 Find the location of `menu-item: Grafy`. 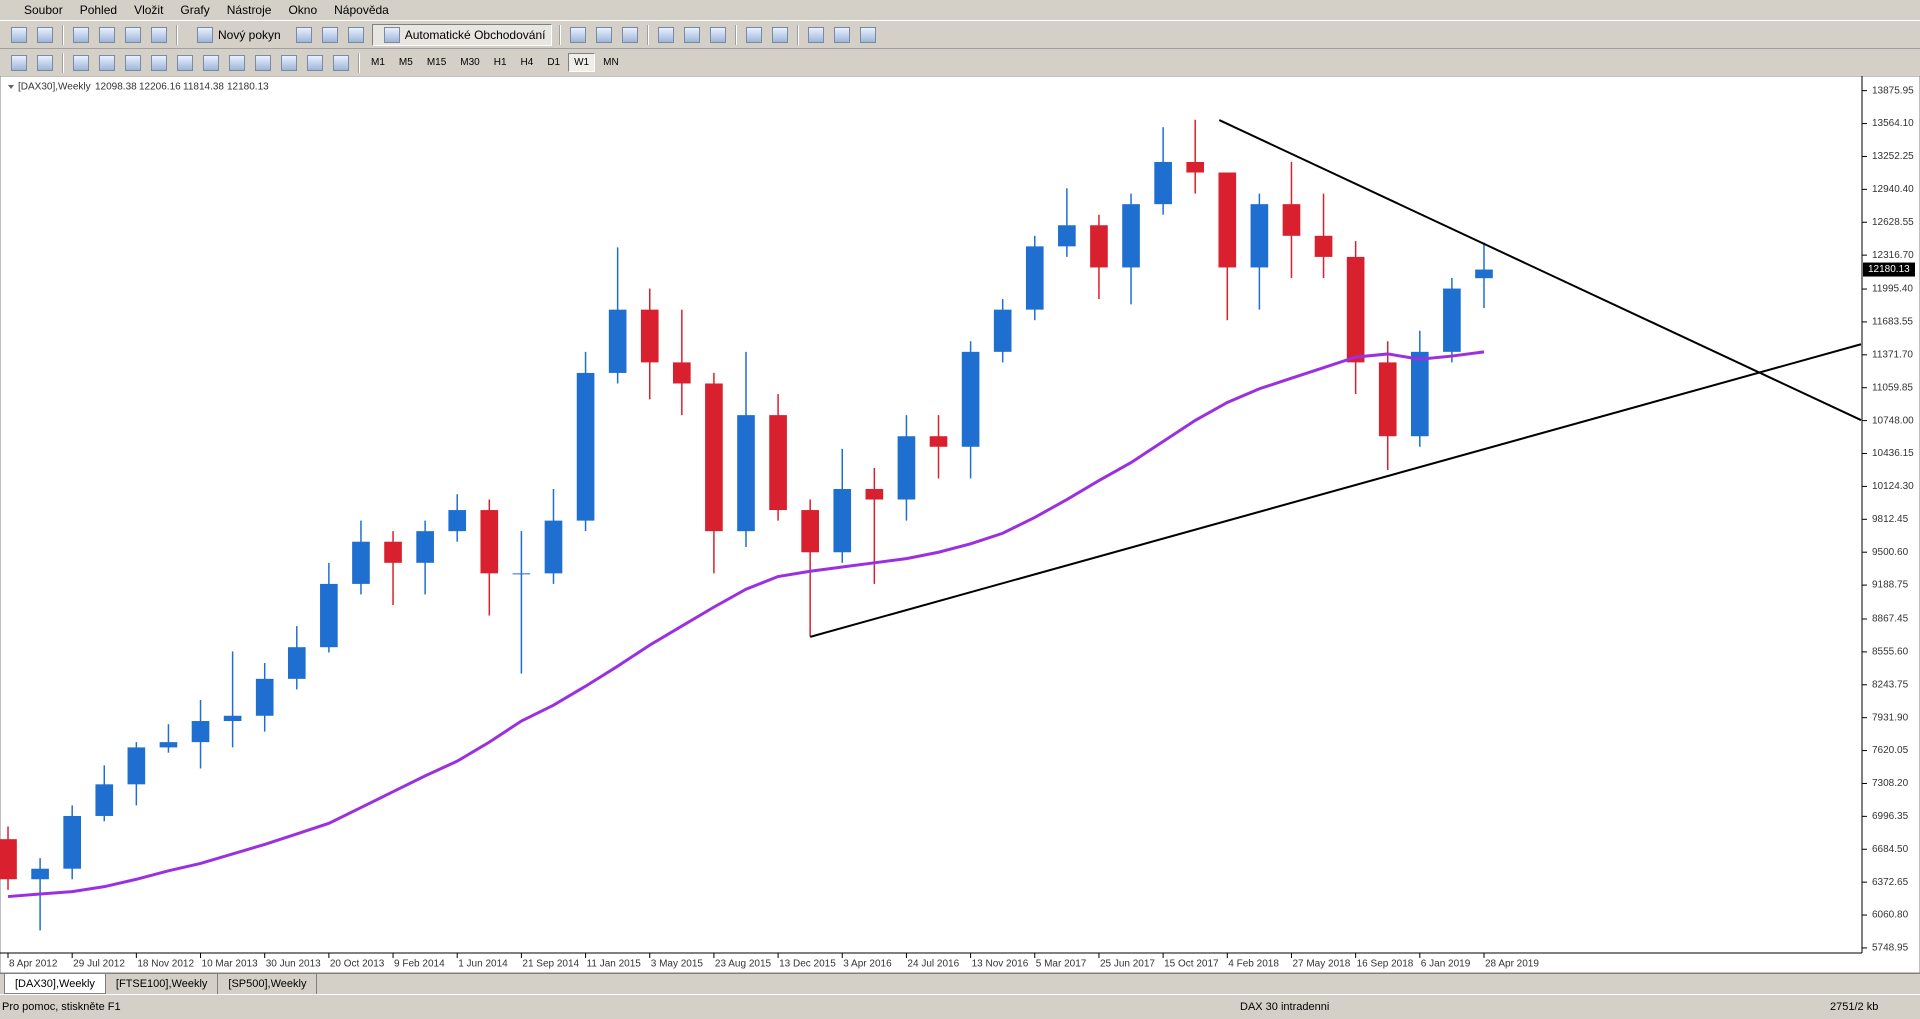

menu-item: Grafy is located at coordinates (195, 10).